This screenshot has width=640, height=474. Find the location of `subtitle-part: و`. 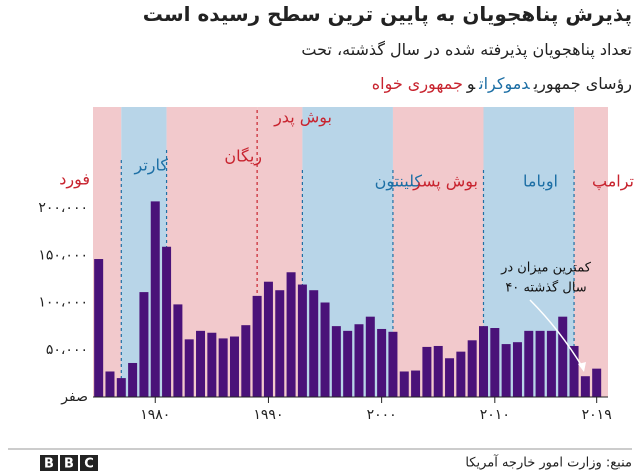

subtitle-part: و is located at coordinates (471, 83).